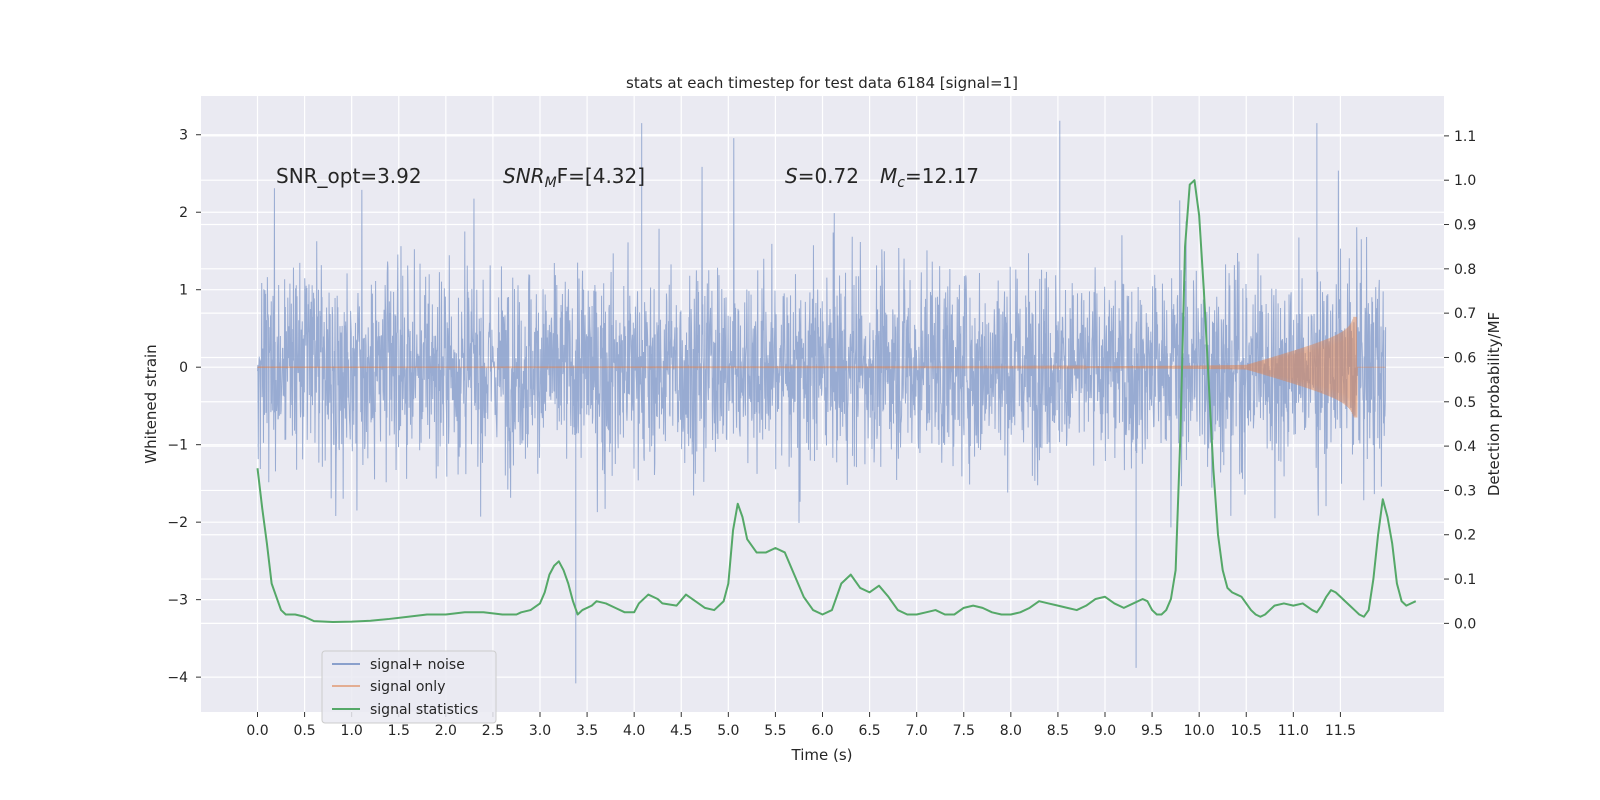 This screenshot has width=1600, height=800. I want to click on x-tick-label-21: 10.5, so click(1246, 731).